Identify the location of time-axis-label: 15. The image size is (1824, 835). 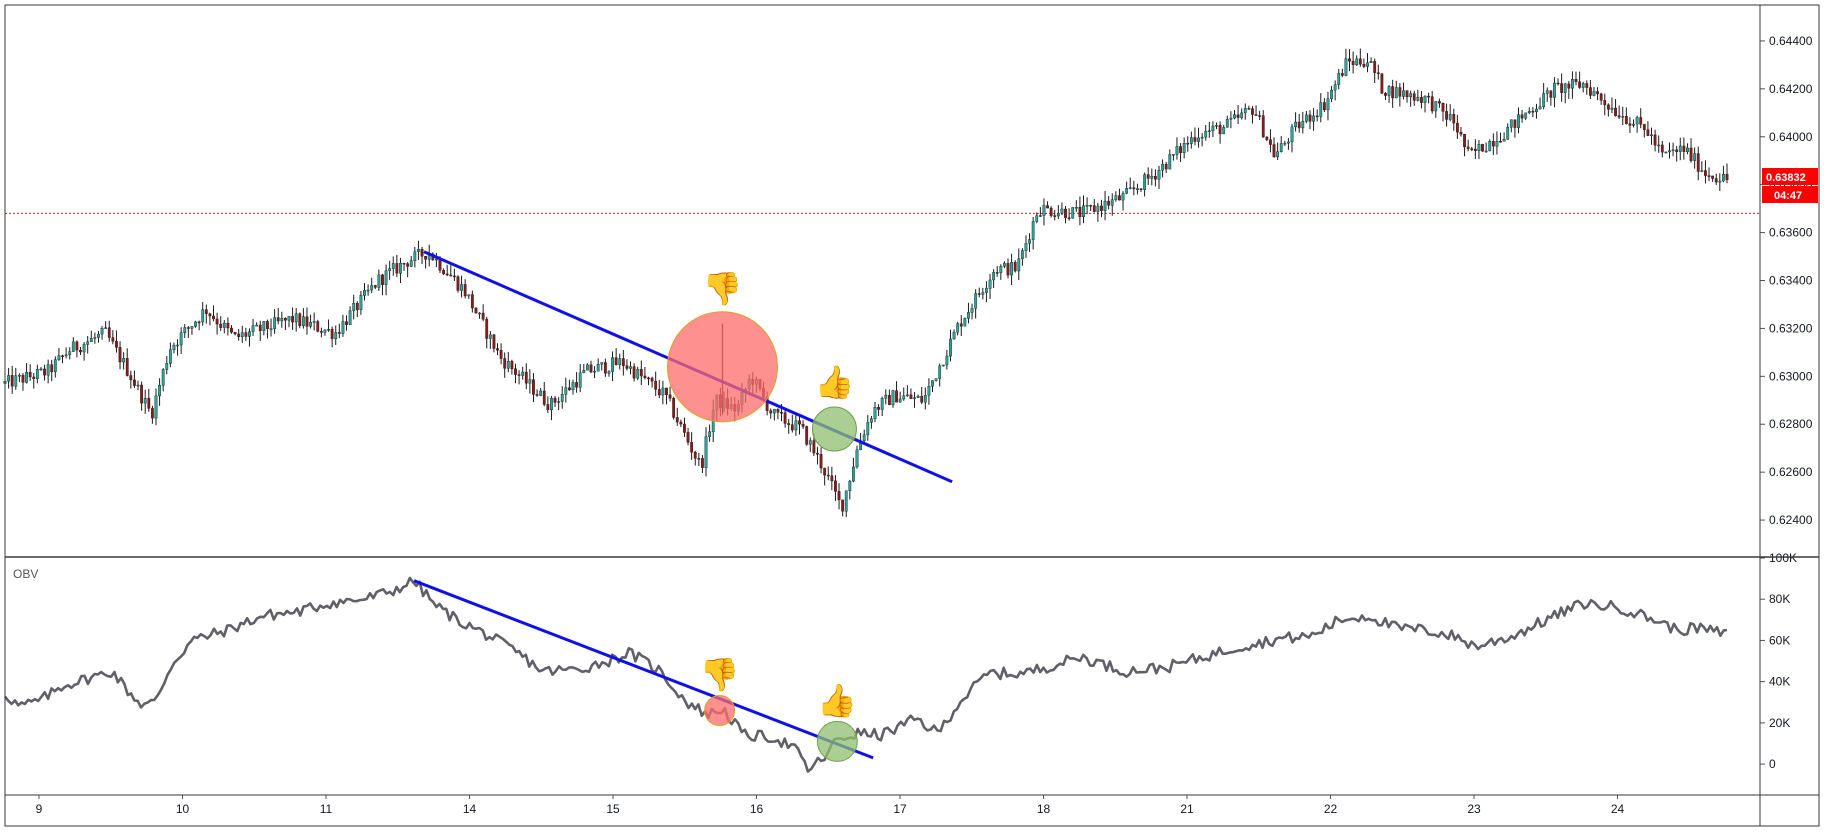
(613, 809).